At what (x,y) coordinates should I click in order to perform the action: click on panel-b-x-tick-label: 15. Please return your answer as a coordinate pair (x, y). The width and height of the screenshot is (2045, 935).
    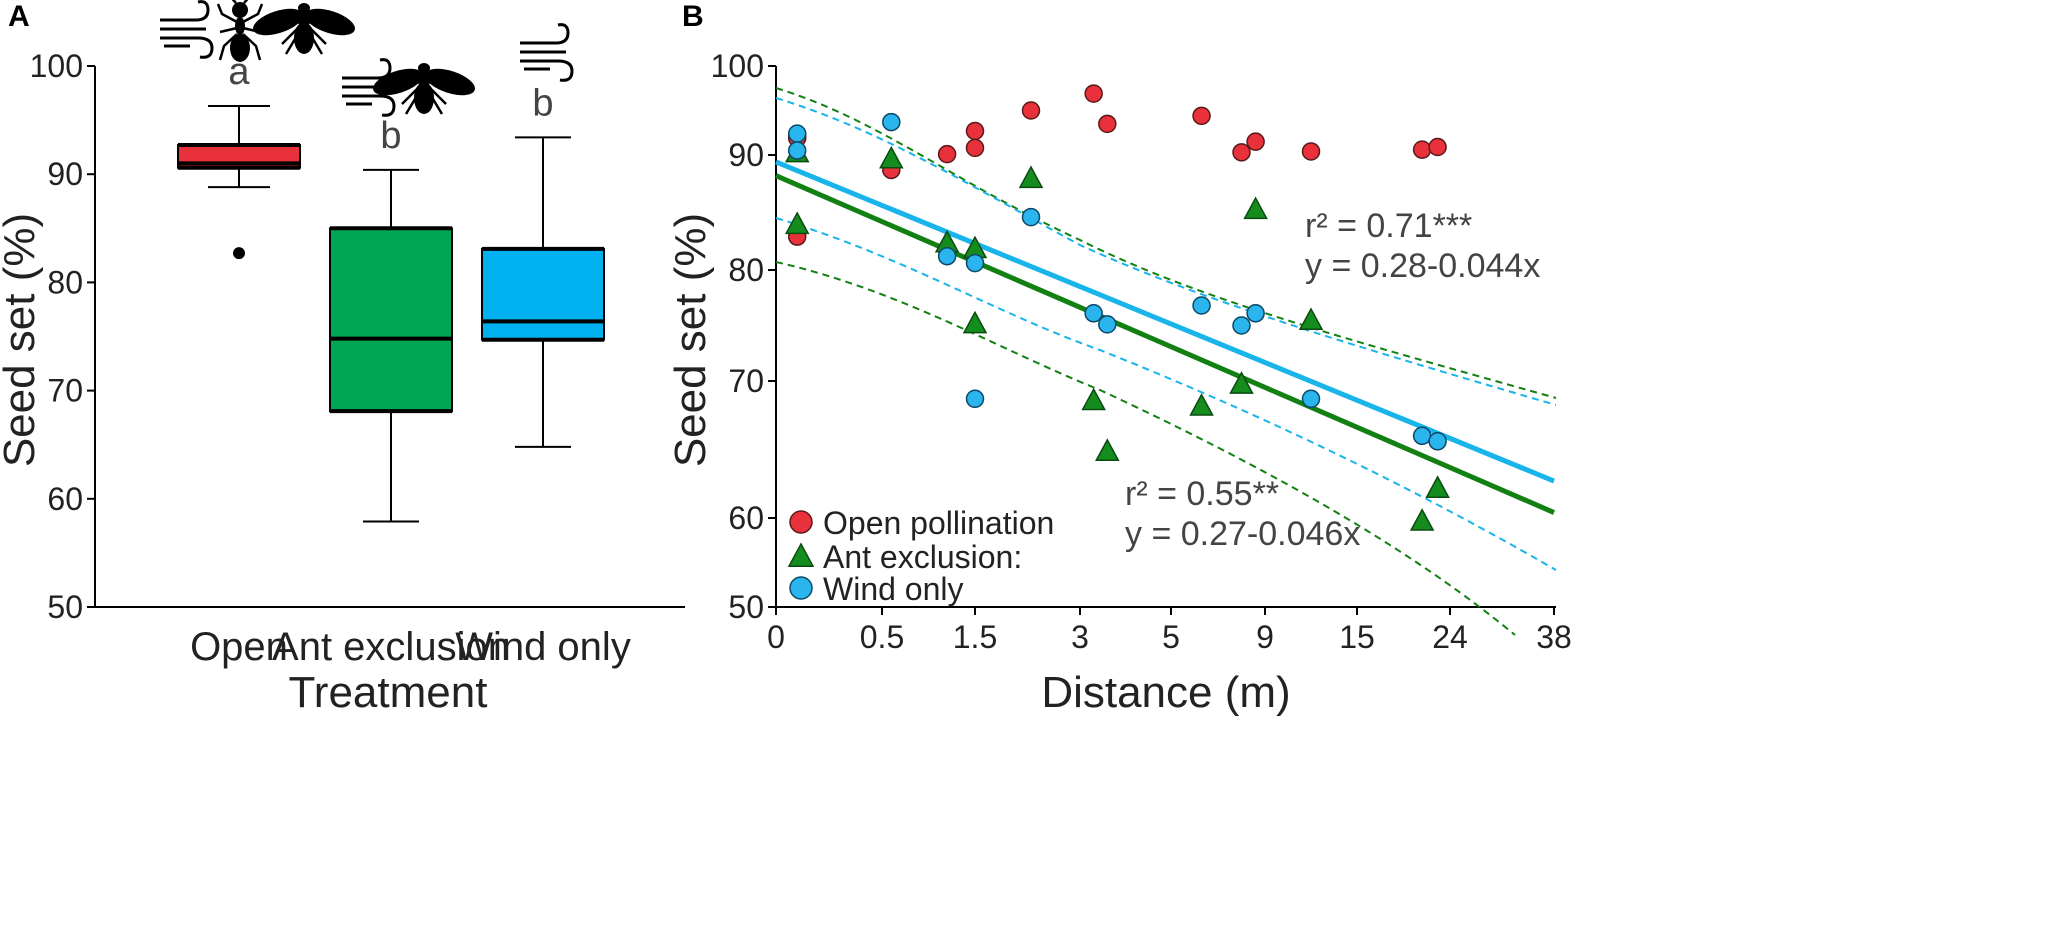
    Looking at the image, I should click on (1357, 637).